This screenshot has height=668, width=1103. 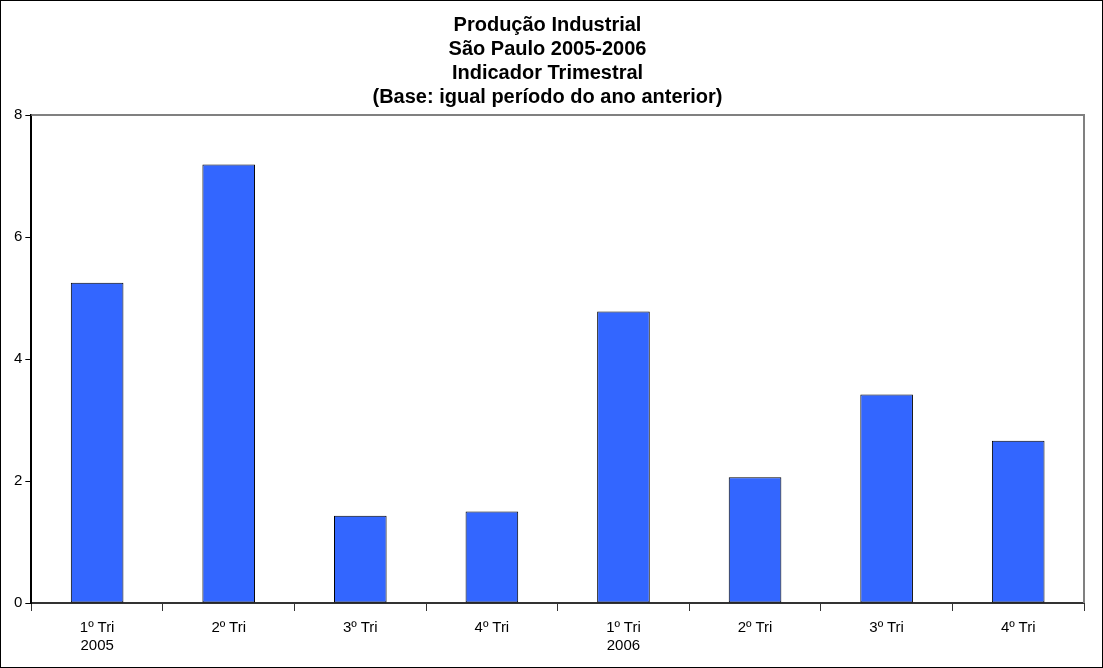 I want to click on chart-title: Produção Industrial São Paulo 2005-2006 Indicador Trimestral (Base: igual período do ano anterior), so click(x=547, y=59).